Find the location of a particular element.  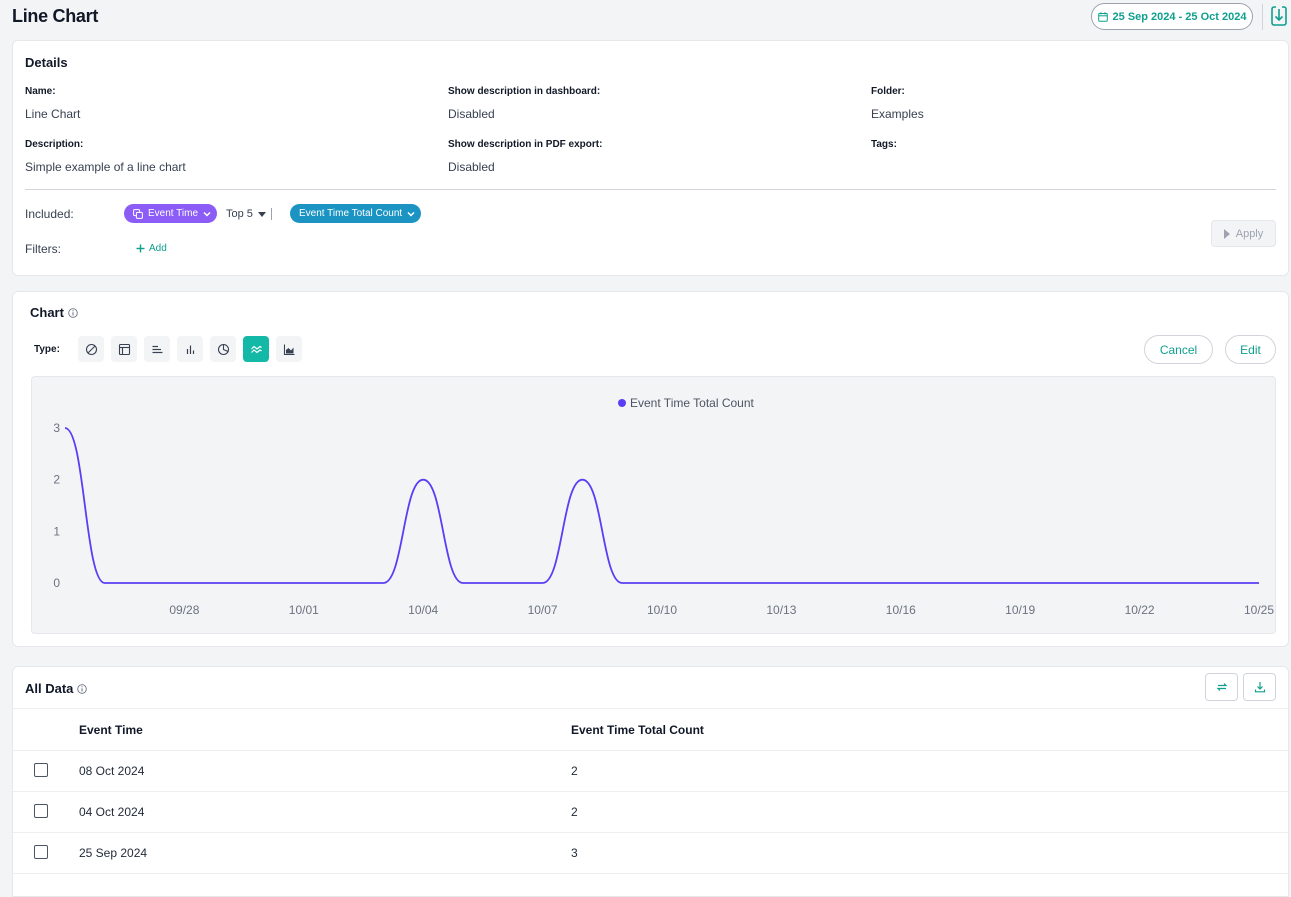

y-tick-label: 3 is located at coordinates (56, 428).